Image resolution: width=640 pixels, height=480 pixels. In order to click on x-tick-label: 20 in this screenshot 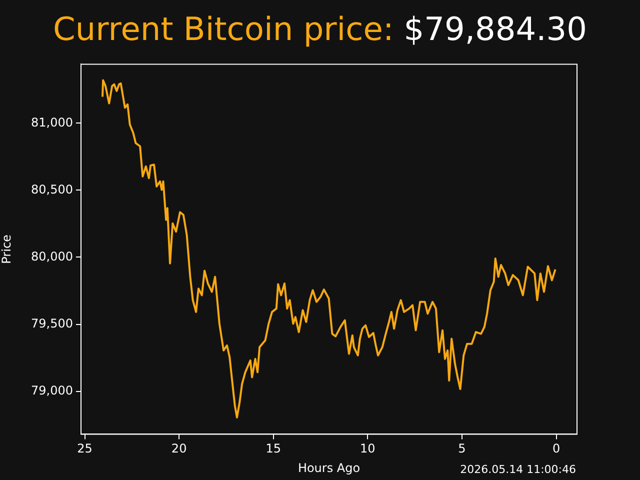, I will do `click(179, 449)`.